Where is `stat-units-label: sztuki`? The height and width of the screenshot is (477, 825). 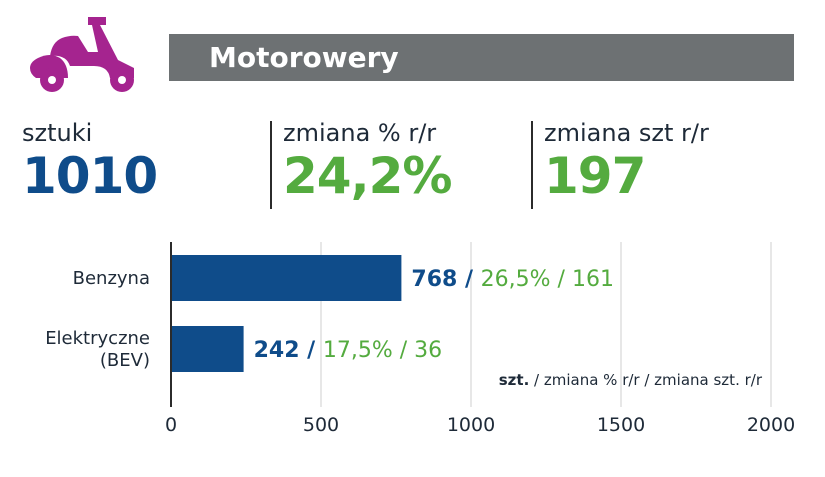
stat-units-label: sztuki is located at coordinates (57, 133).